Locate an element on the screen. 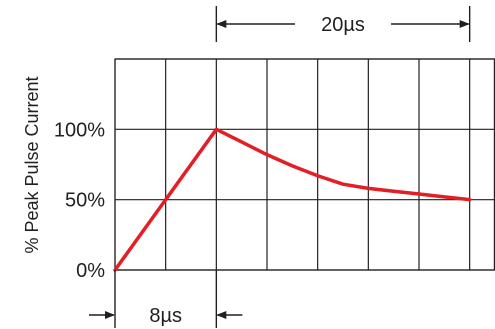 Image resolution: width=495 pixels, height=329 pixels. y-axis-label: % Peak Pulse Current is located at coordinates (32, 164).